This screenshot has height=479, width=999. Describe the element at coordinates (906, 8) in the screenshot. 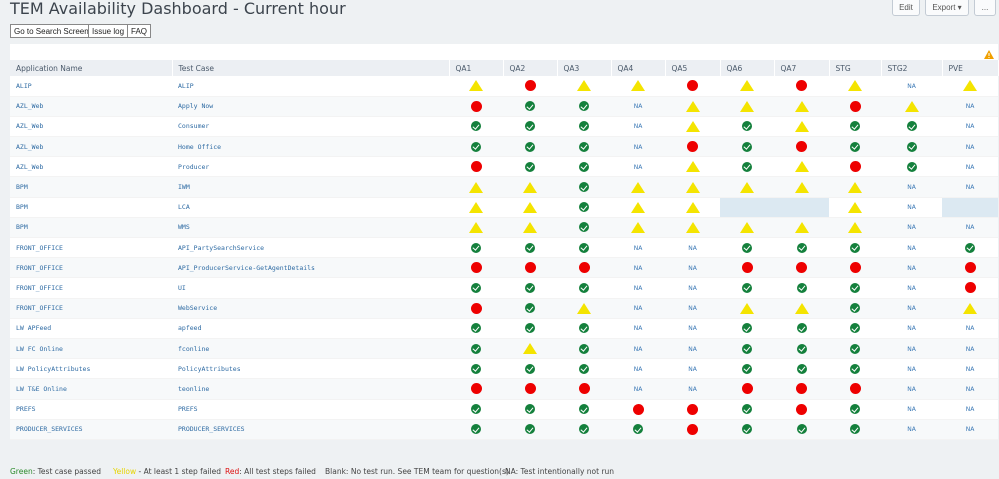

I see `edit-button: Edit` at that location.